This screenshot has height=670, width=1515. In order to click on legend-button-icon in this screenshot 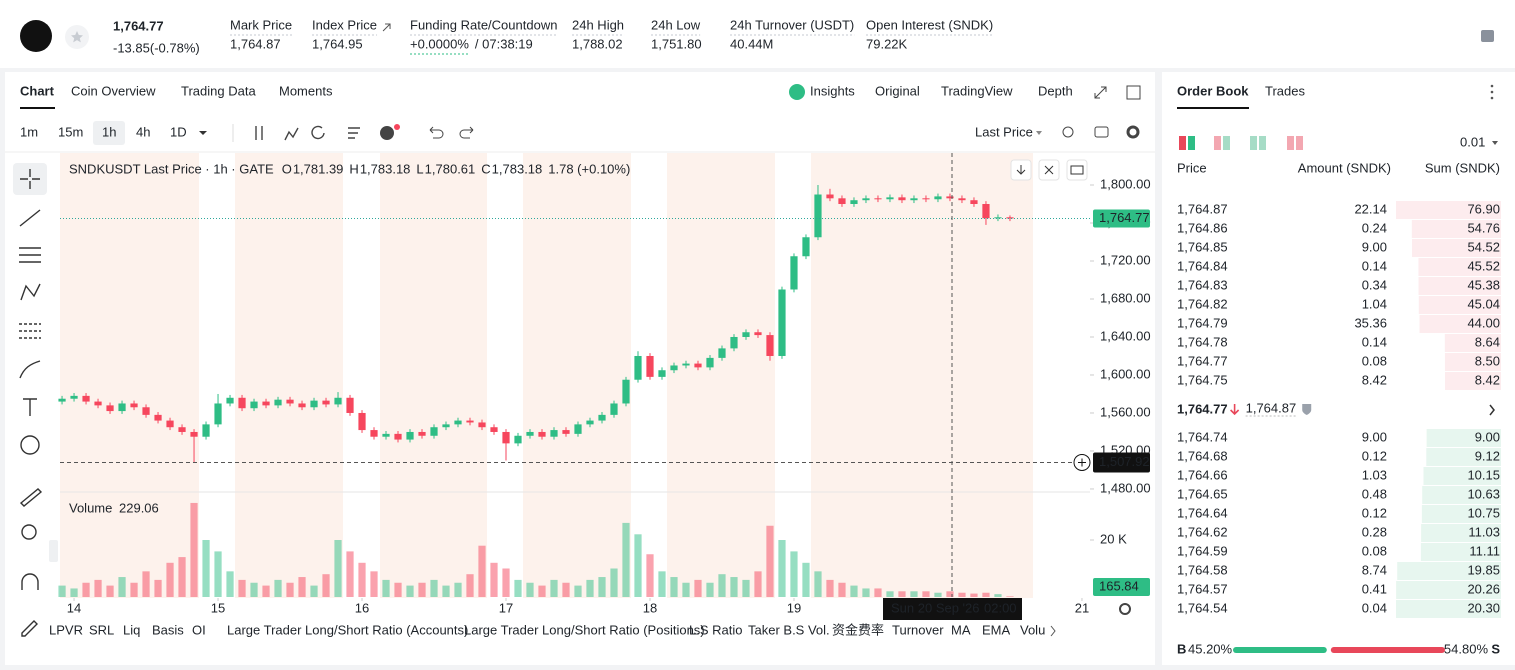, I will do `click(1049, 170)`.